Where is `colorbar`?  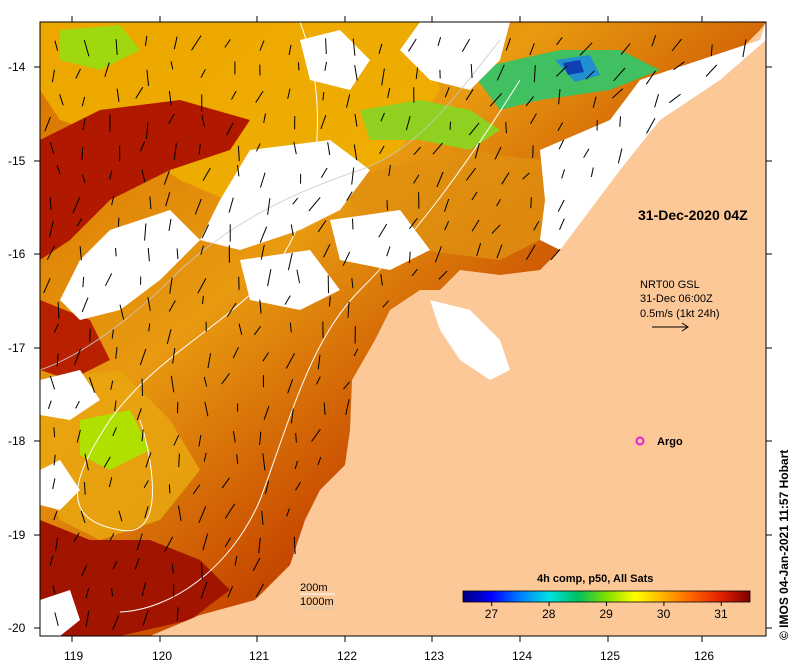
colorbar is located at coordinates (606, 596).